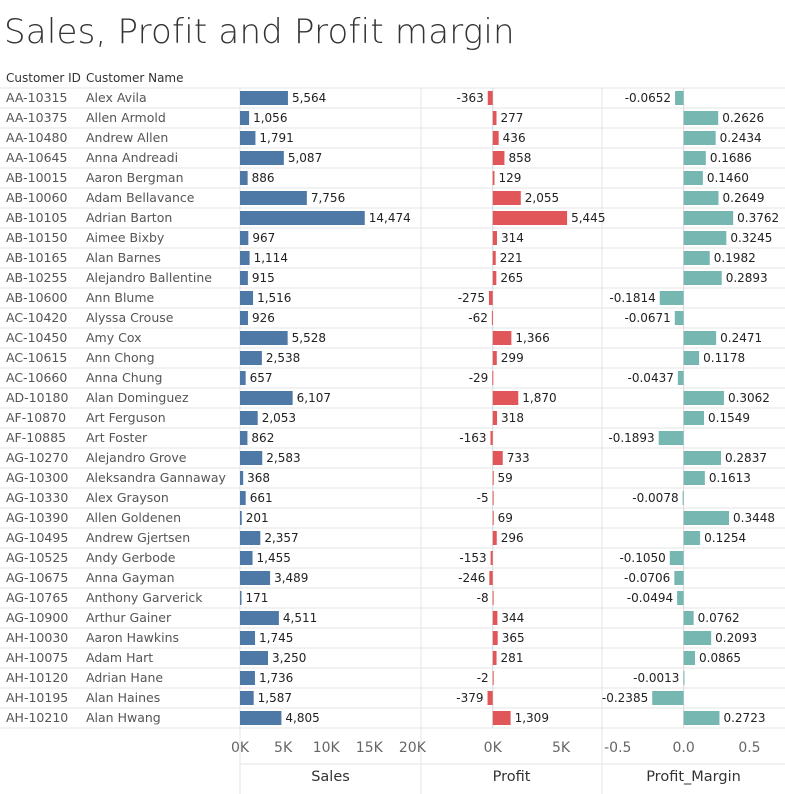 The image size is (785, 794). I want to click on customer-id-label: AB-10150, so click(36, 237).